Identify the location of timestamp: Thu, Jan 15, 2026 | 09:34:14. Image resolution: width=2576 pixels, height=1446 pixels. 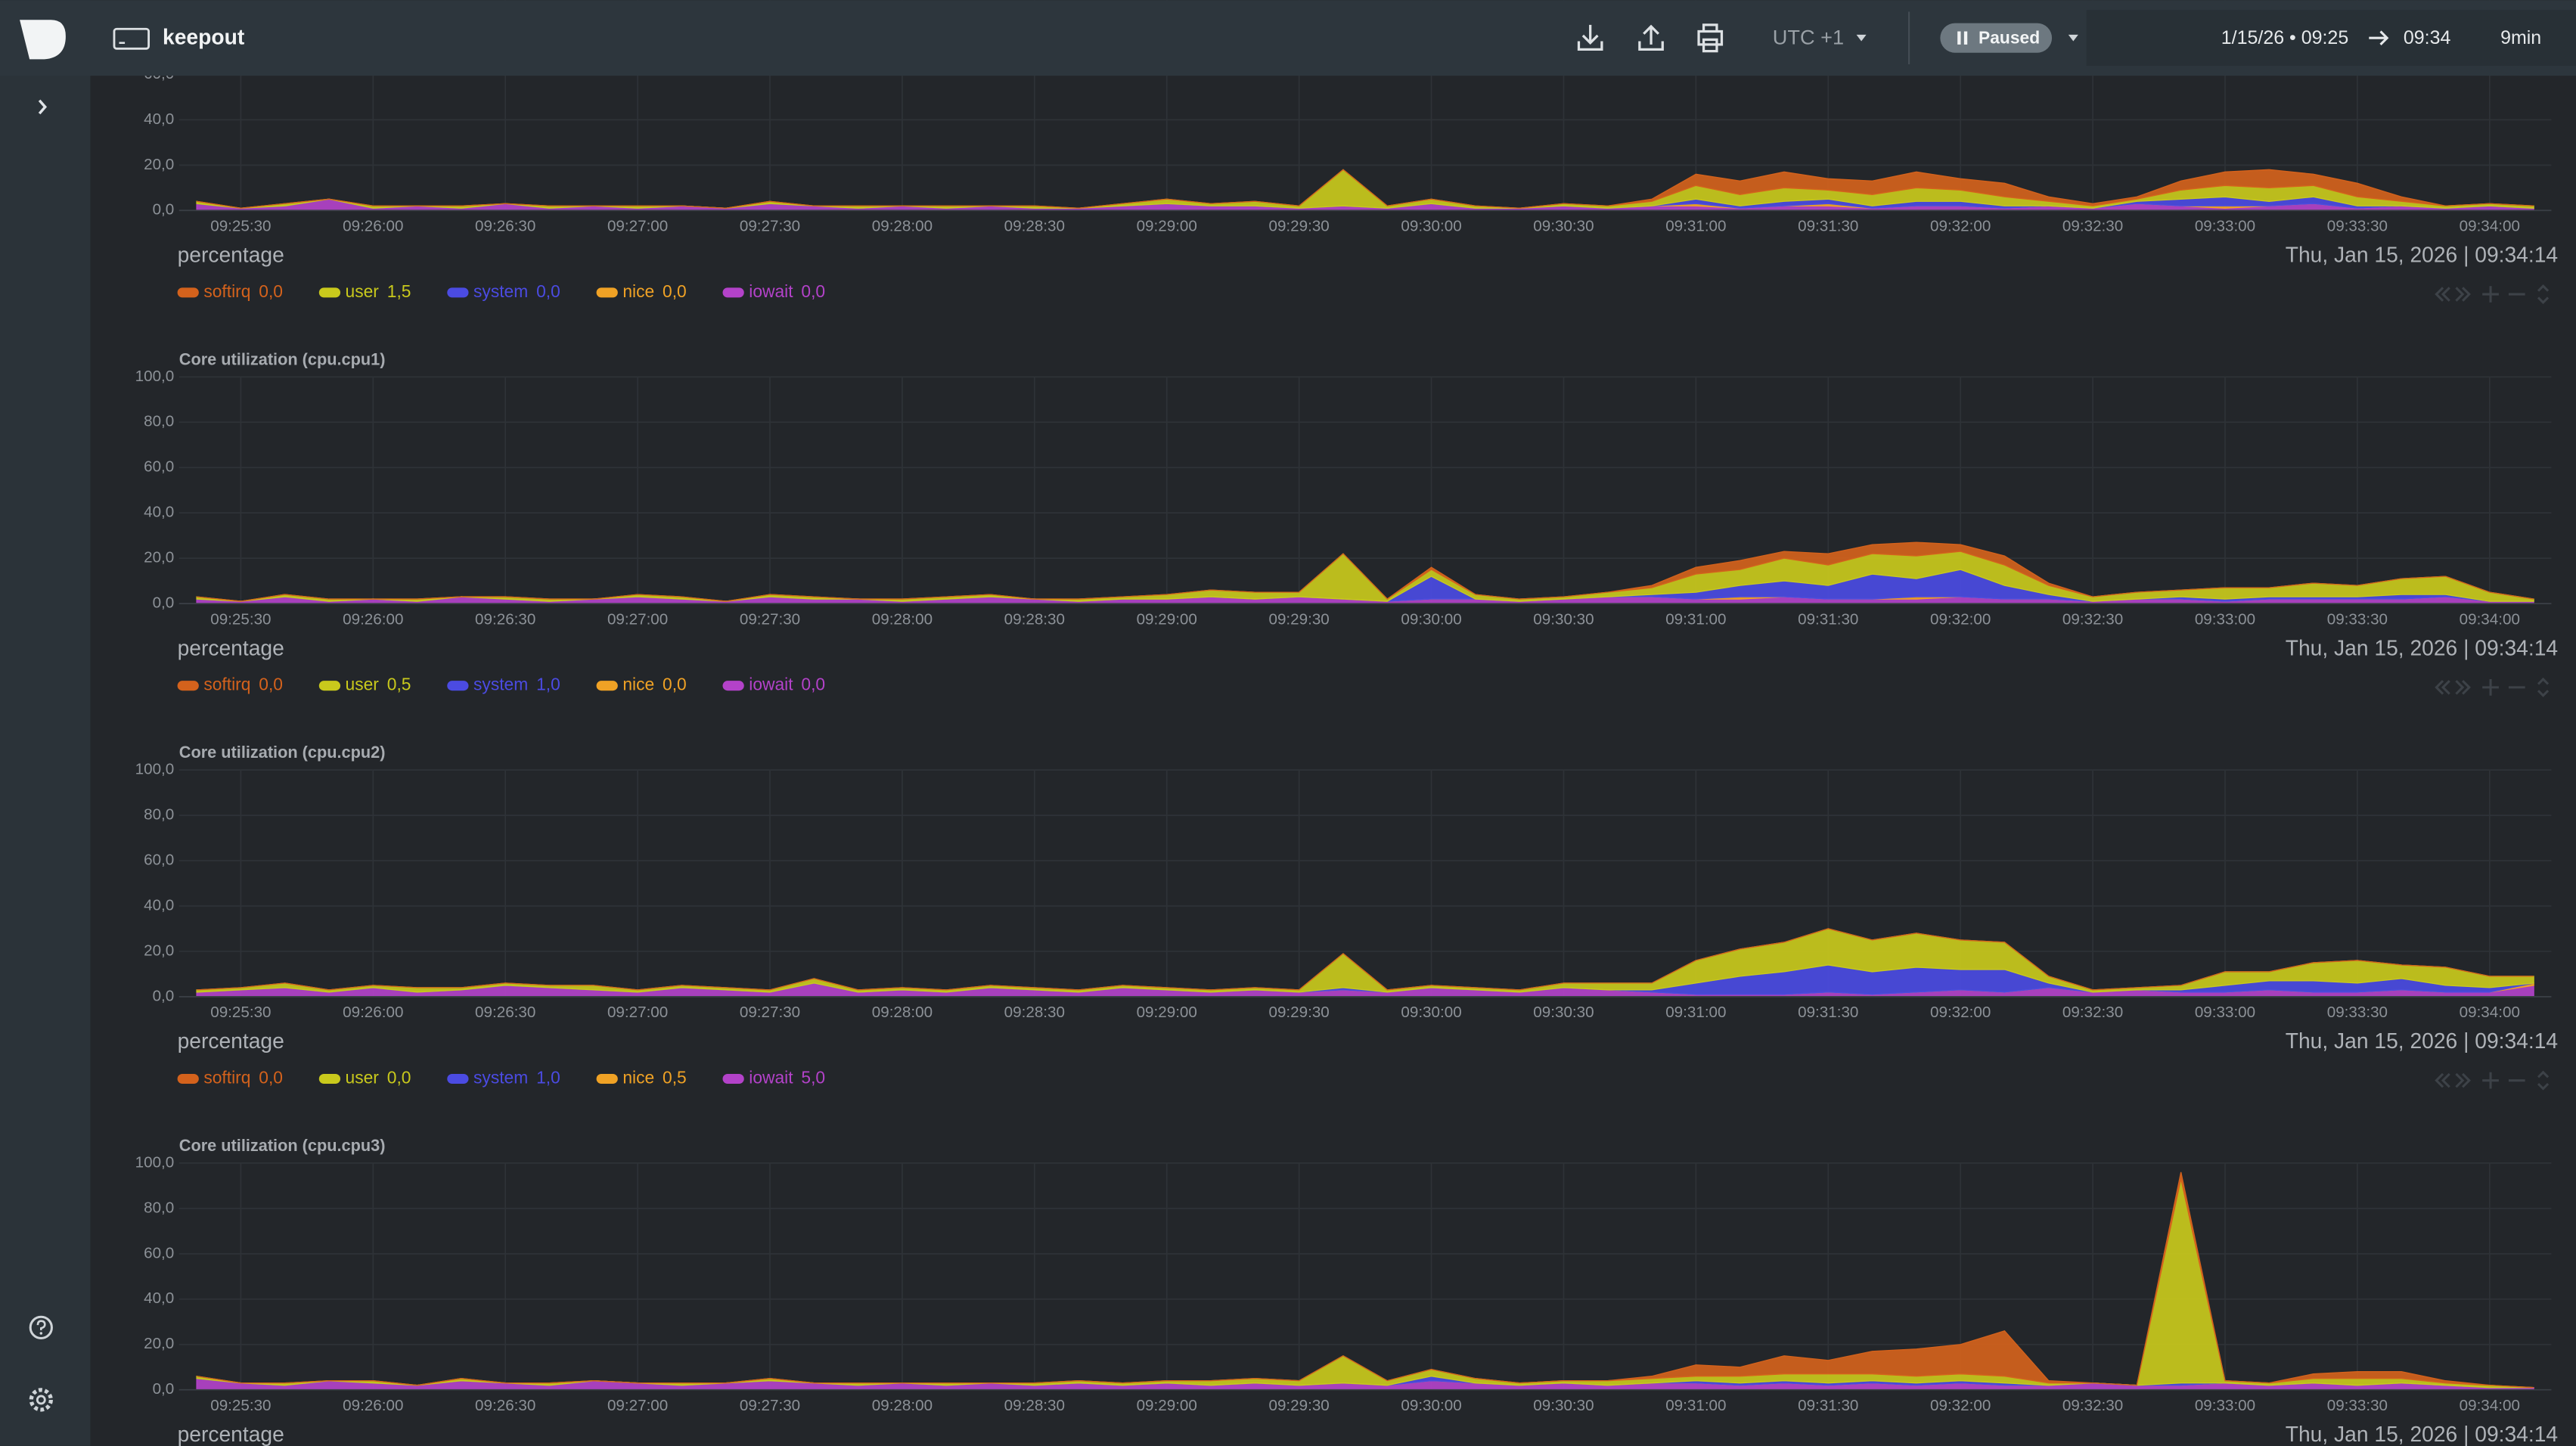
(2422, 255).